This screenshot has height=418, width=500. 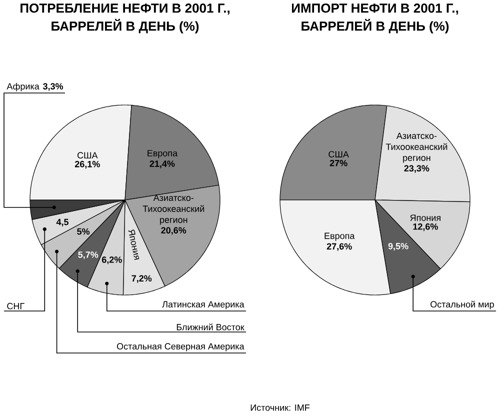 I want to click on data-label: 26,1%, so click(x=87, y=164).